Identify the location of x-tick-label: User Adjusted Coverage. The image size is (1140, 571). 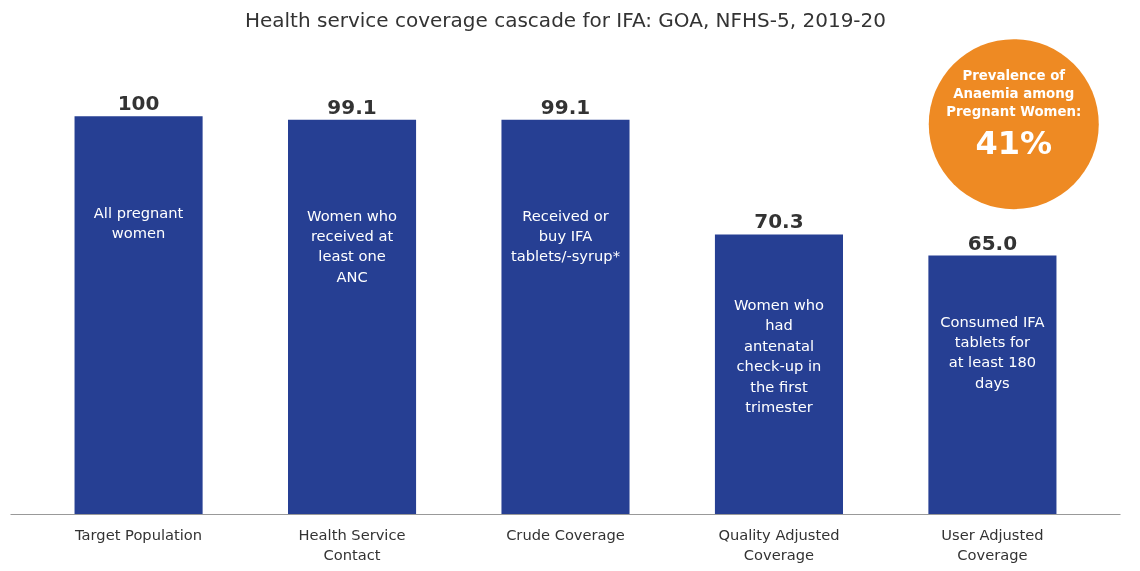
(992, 544).